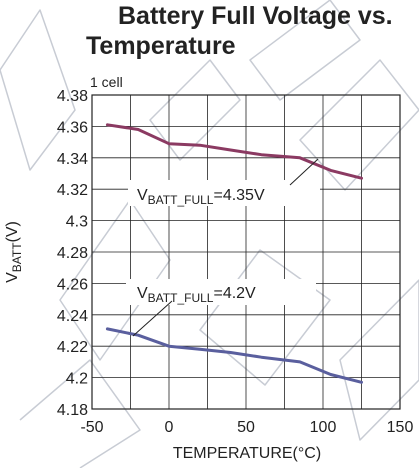 The width and height of the screenshot is (419, 468). Describe the element at coordinates (91, 427) in the screenshot. I see `x-tick-label: -50` at that location.